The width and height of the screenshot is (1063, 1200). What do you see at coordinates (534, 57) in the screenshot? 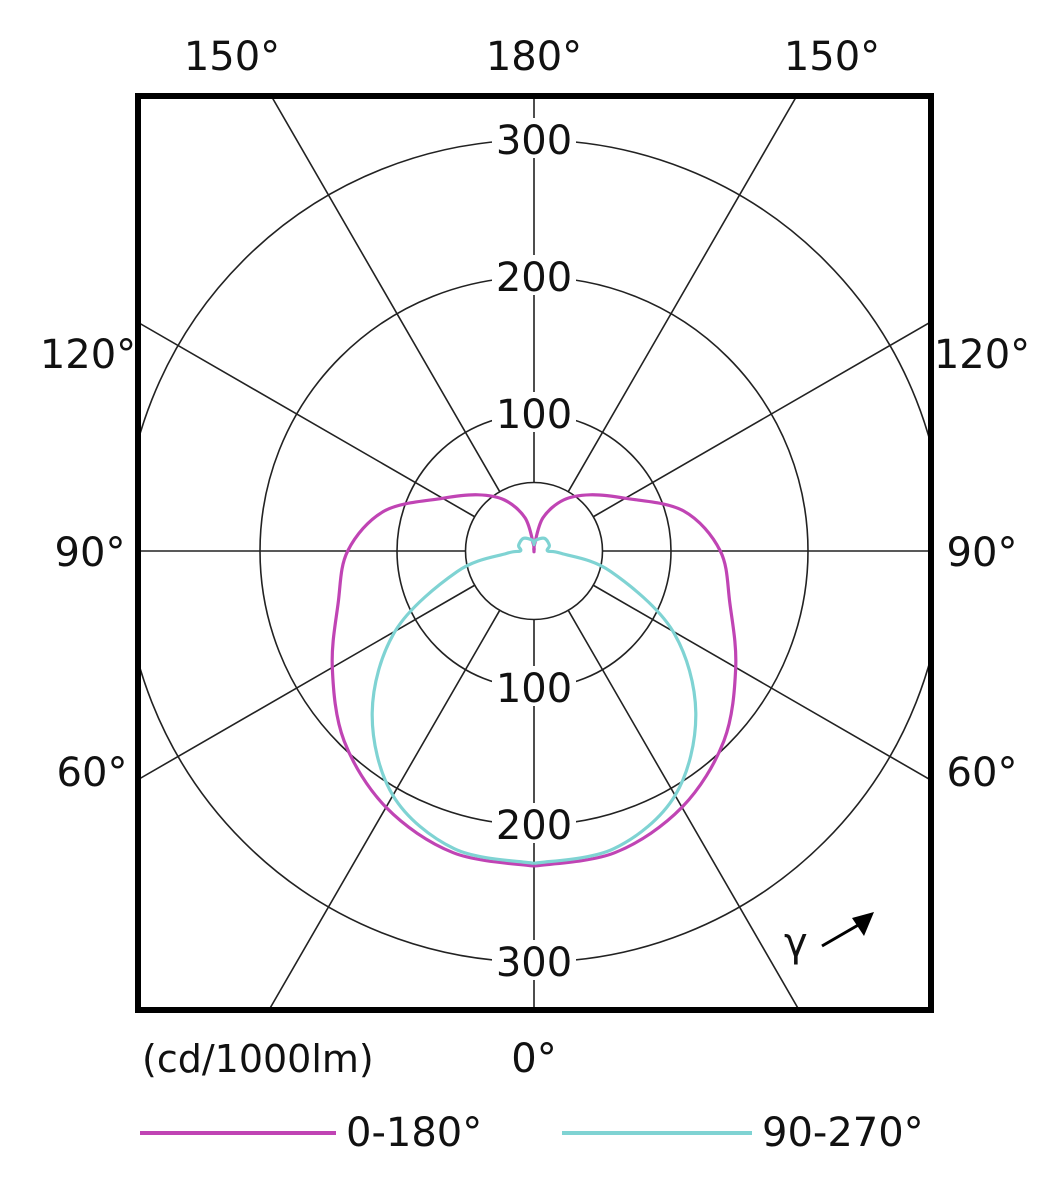
I see `angle-label-180: 180°` at bounding box center [534, 57].